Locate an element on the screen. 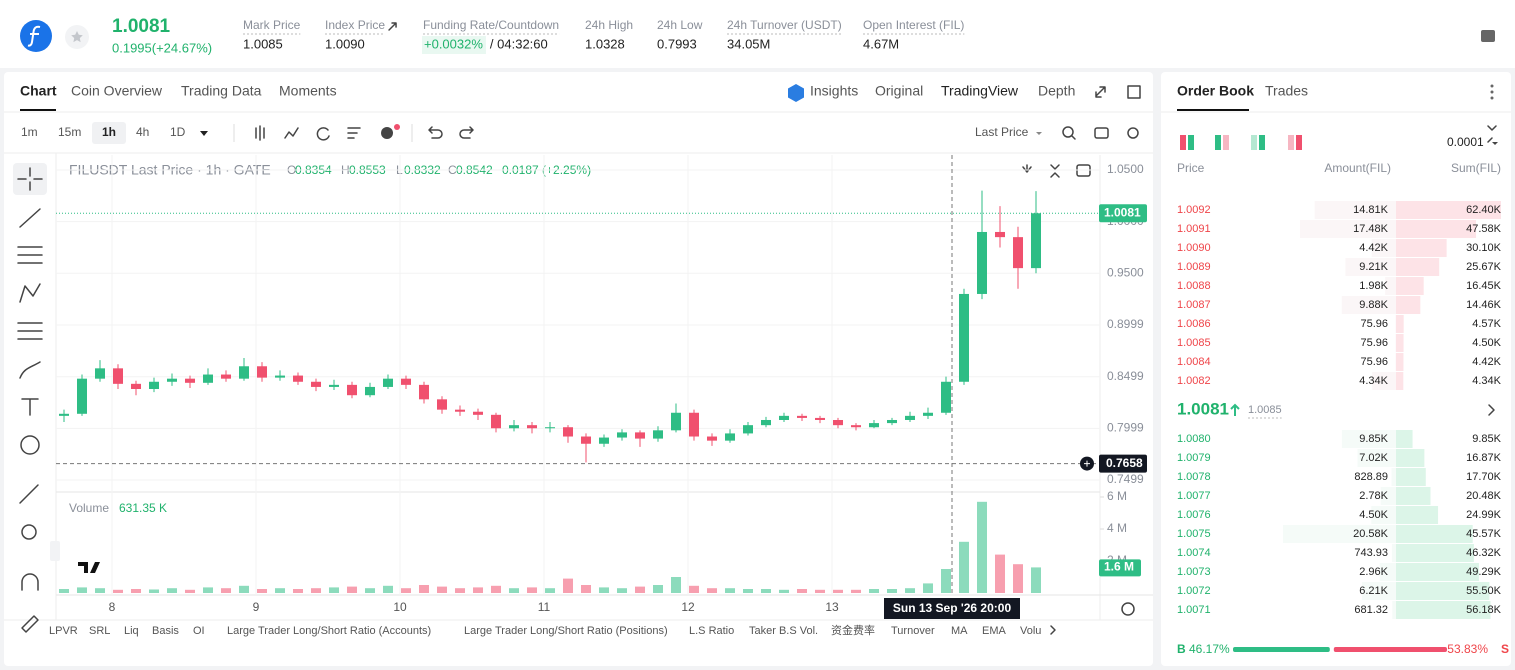 The image size is (1515, 670). ob-price: 1.0092 is located at coordinates (1194, 210).